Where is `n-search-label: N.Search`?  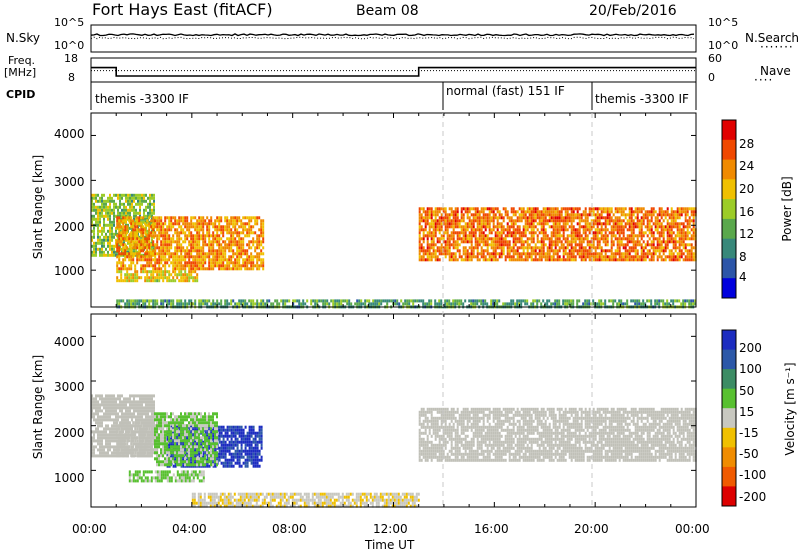
n-search-label: N.Search is located at coordinates (772, 38).